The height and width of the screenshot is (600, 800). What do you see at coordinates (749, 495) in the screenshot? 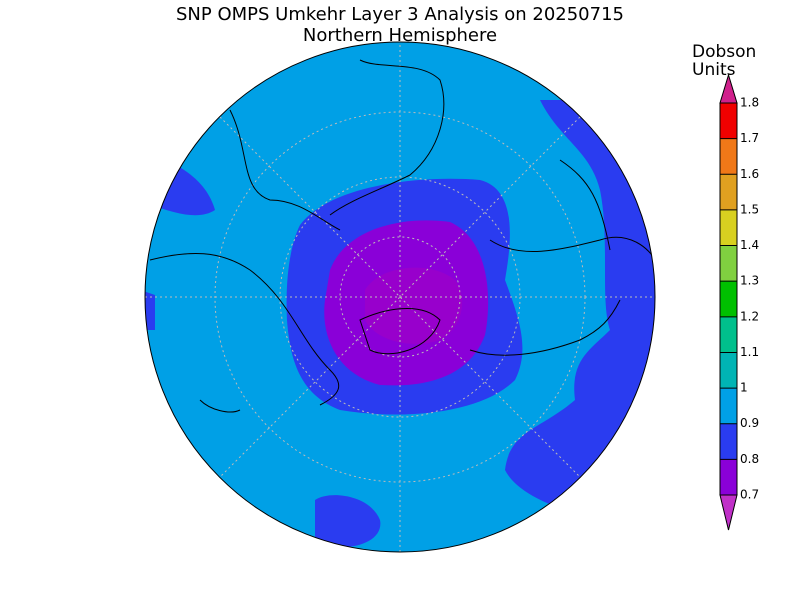
I see `colorbar-tick-label: 0.7` at bounding box center [749, 495].